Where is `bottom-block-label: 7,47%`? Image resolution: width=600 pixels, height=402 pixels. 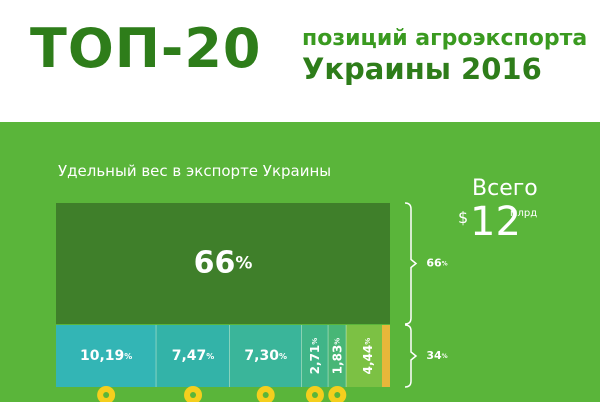
bottom-block-label: 7,47% is located at coordinates (193, 356).